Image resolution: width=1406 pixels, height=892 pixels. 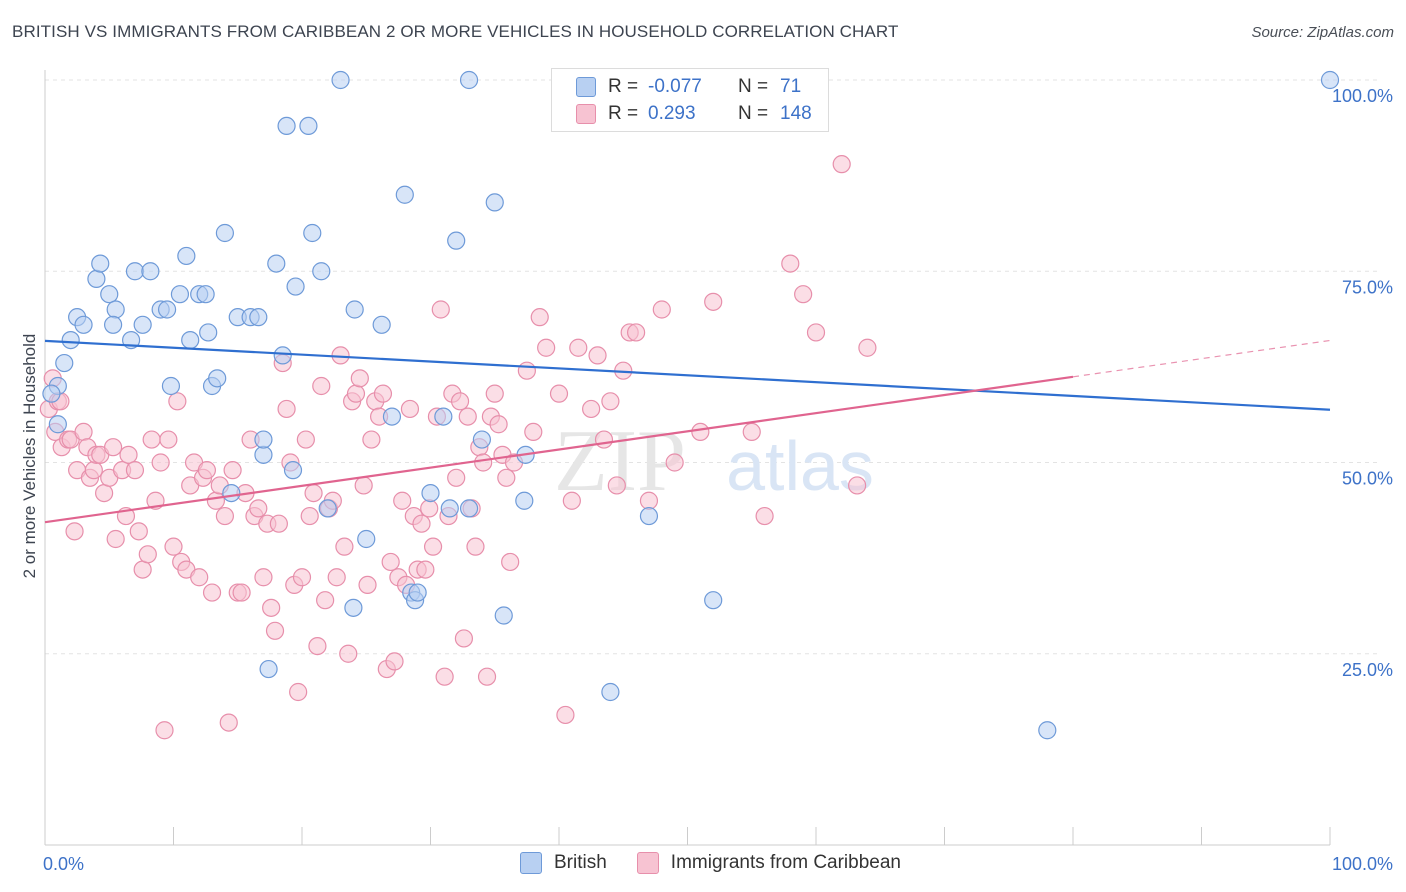 I want to click on british-r-label: R =, so click(x=623, y=86).